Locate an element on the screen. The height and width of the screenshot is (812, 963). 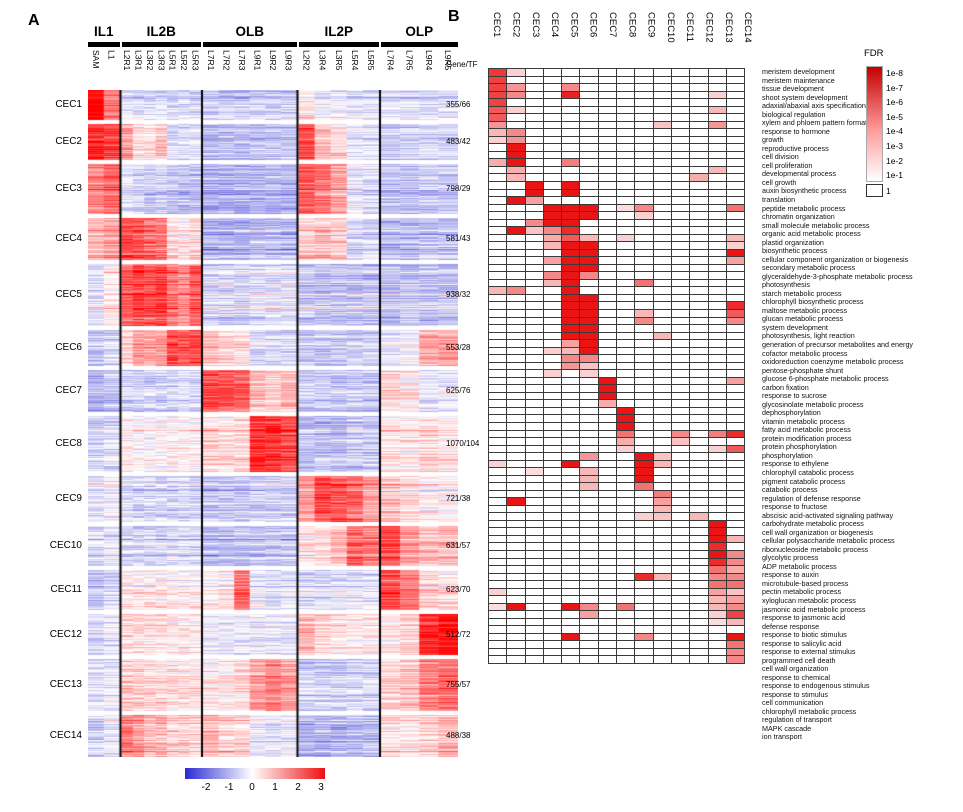
go-term-label: chlorophyll biosynthetic process is located at coordinates (813, 302).